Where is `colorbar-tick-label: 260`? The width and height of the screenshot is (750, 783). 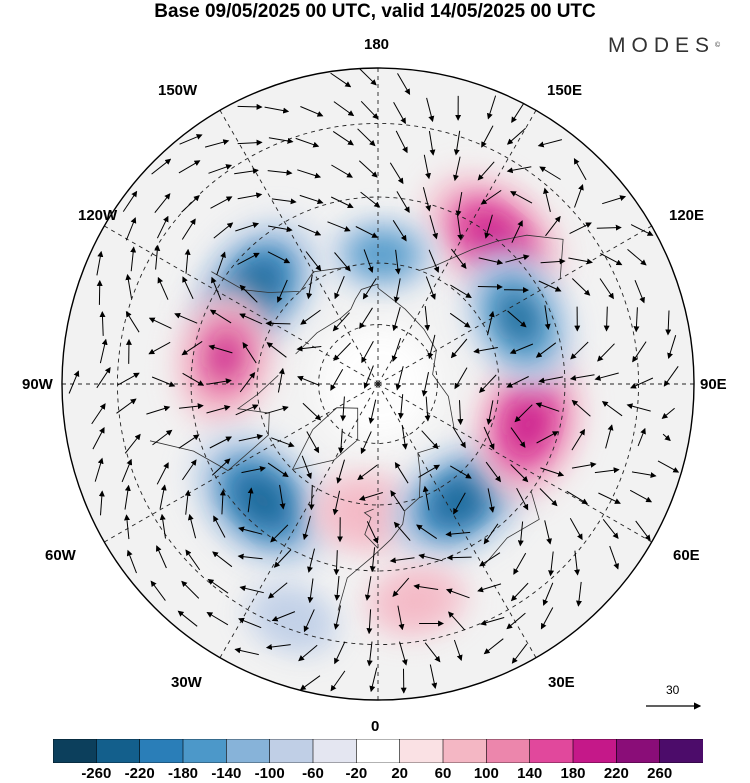 colorbar-tick-label: 260 is located at coordinates (660, 773).